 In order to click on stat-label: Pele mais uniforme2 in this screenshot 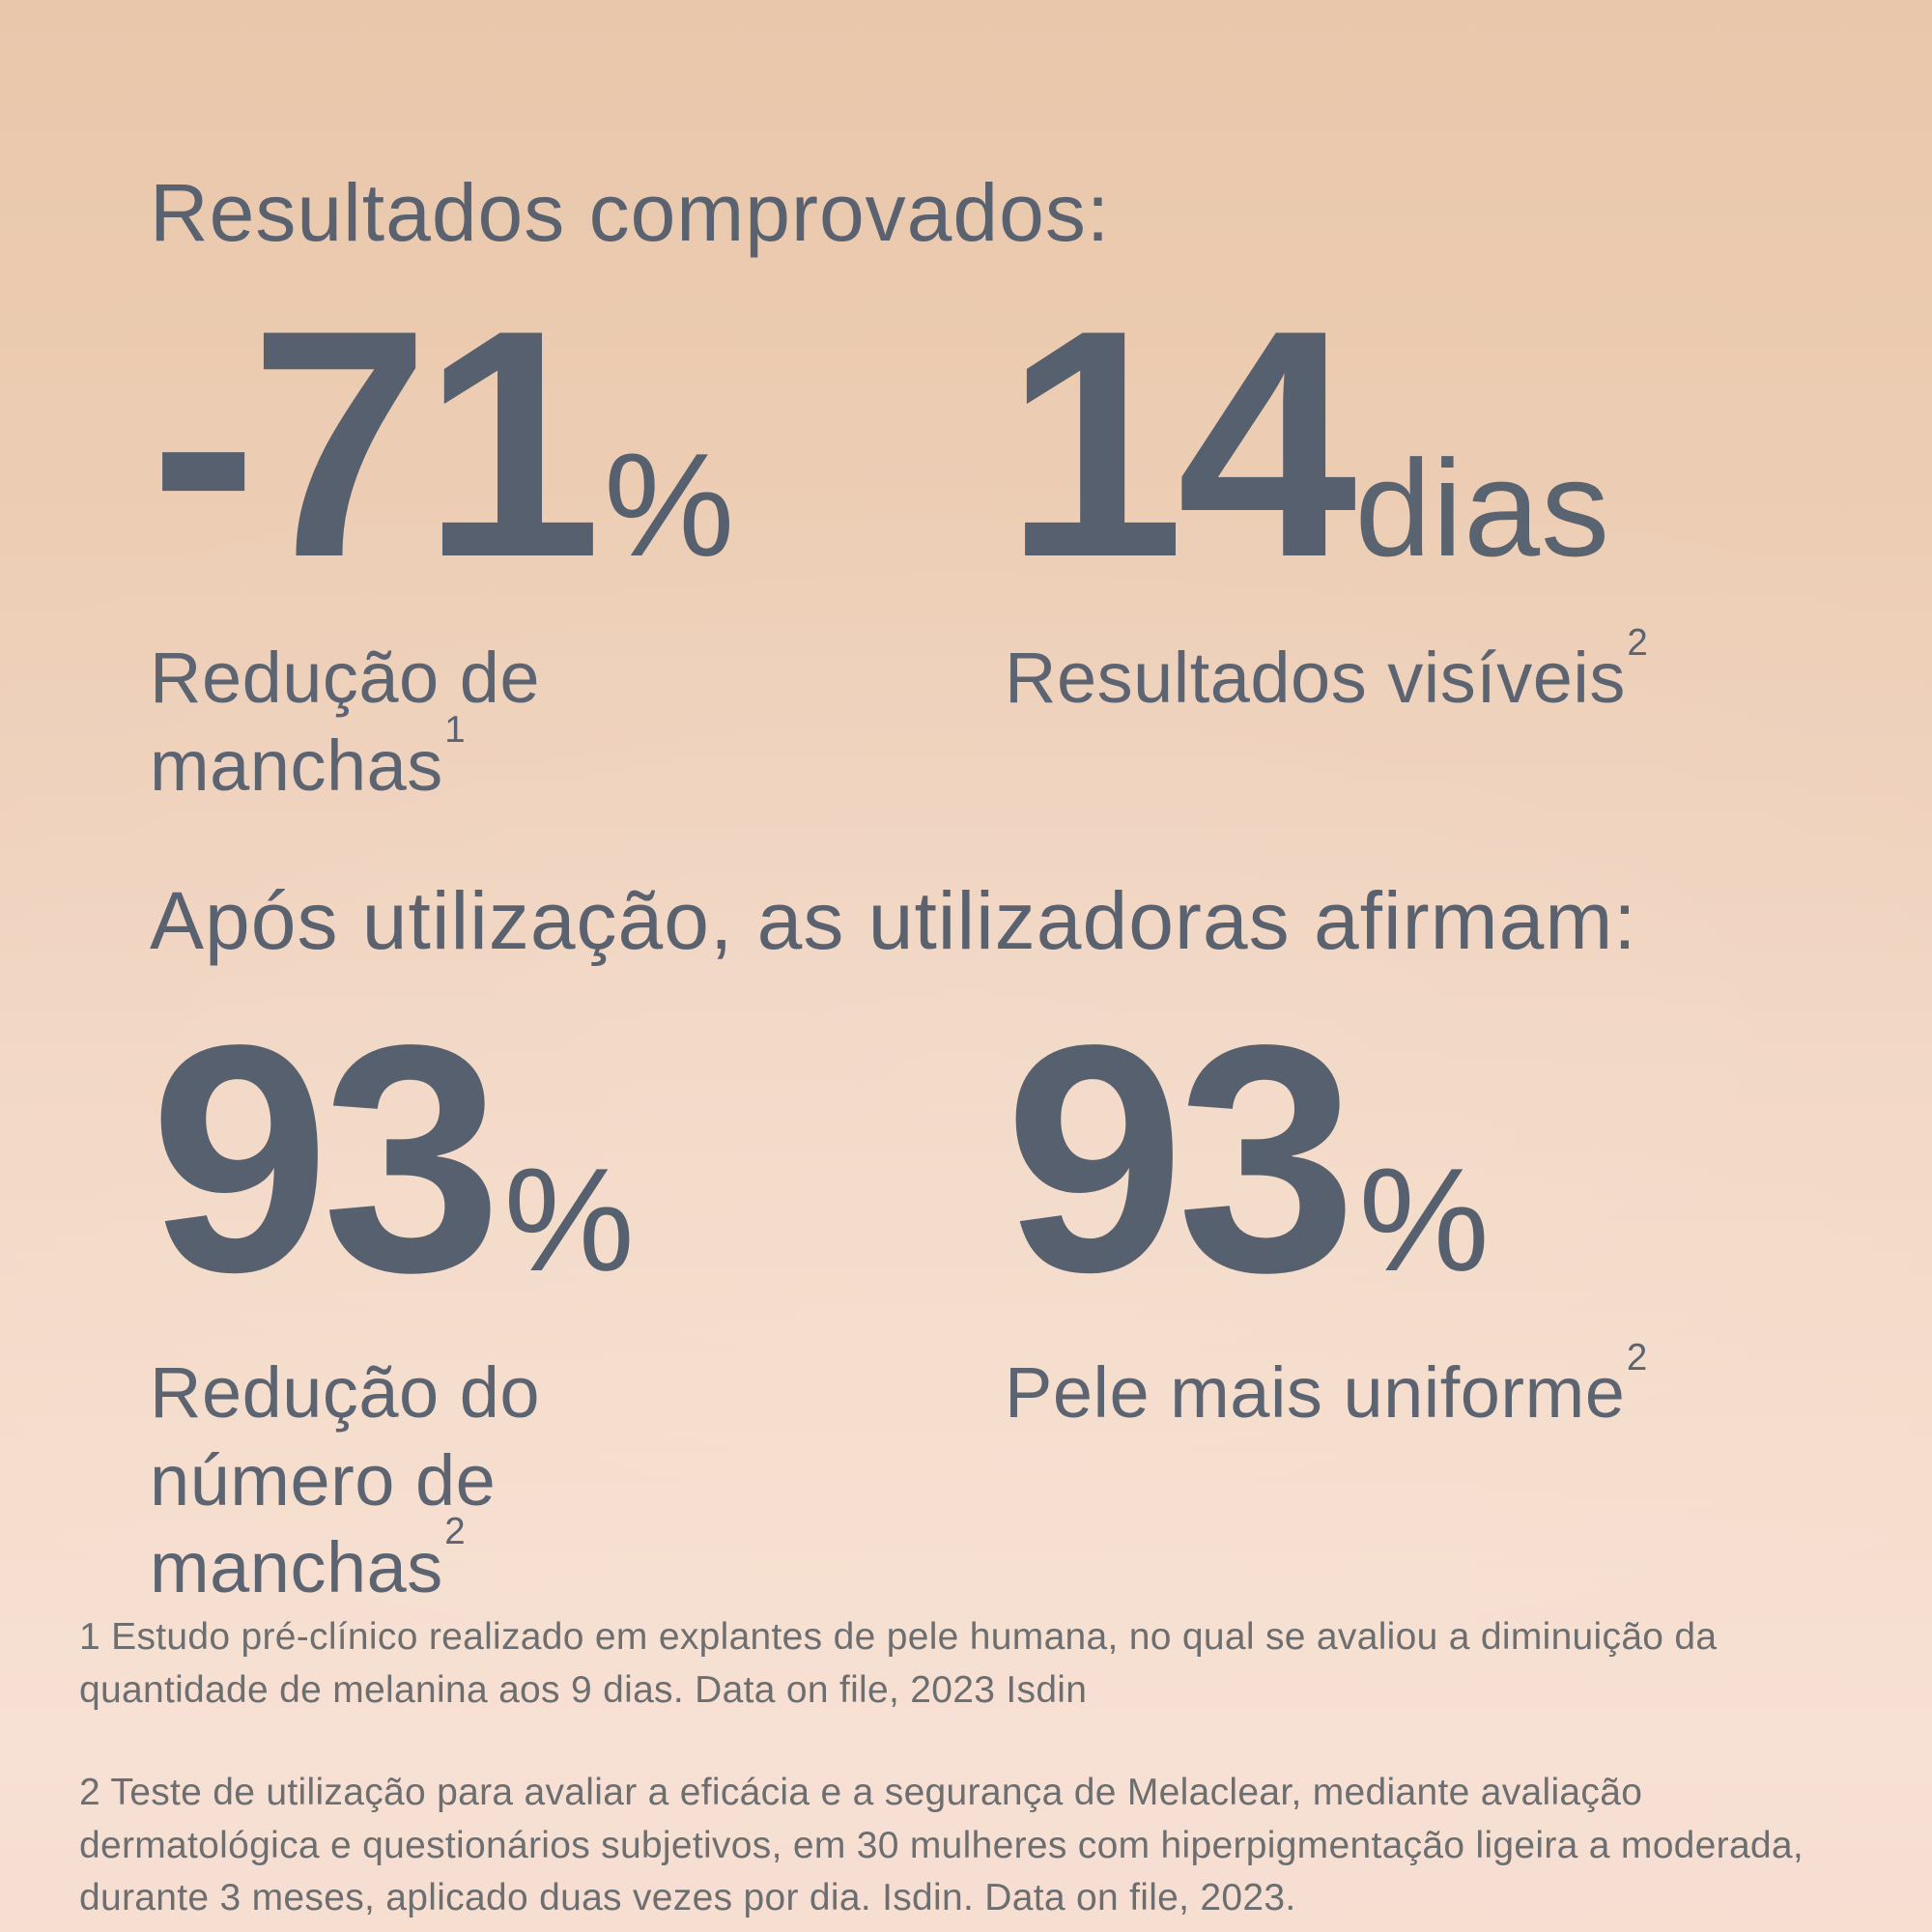, I will do `click(1326, 1387)`.